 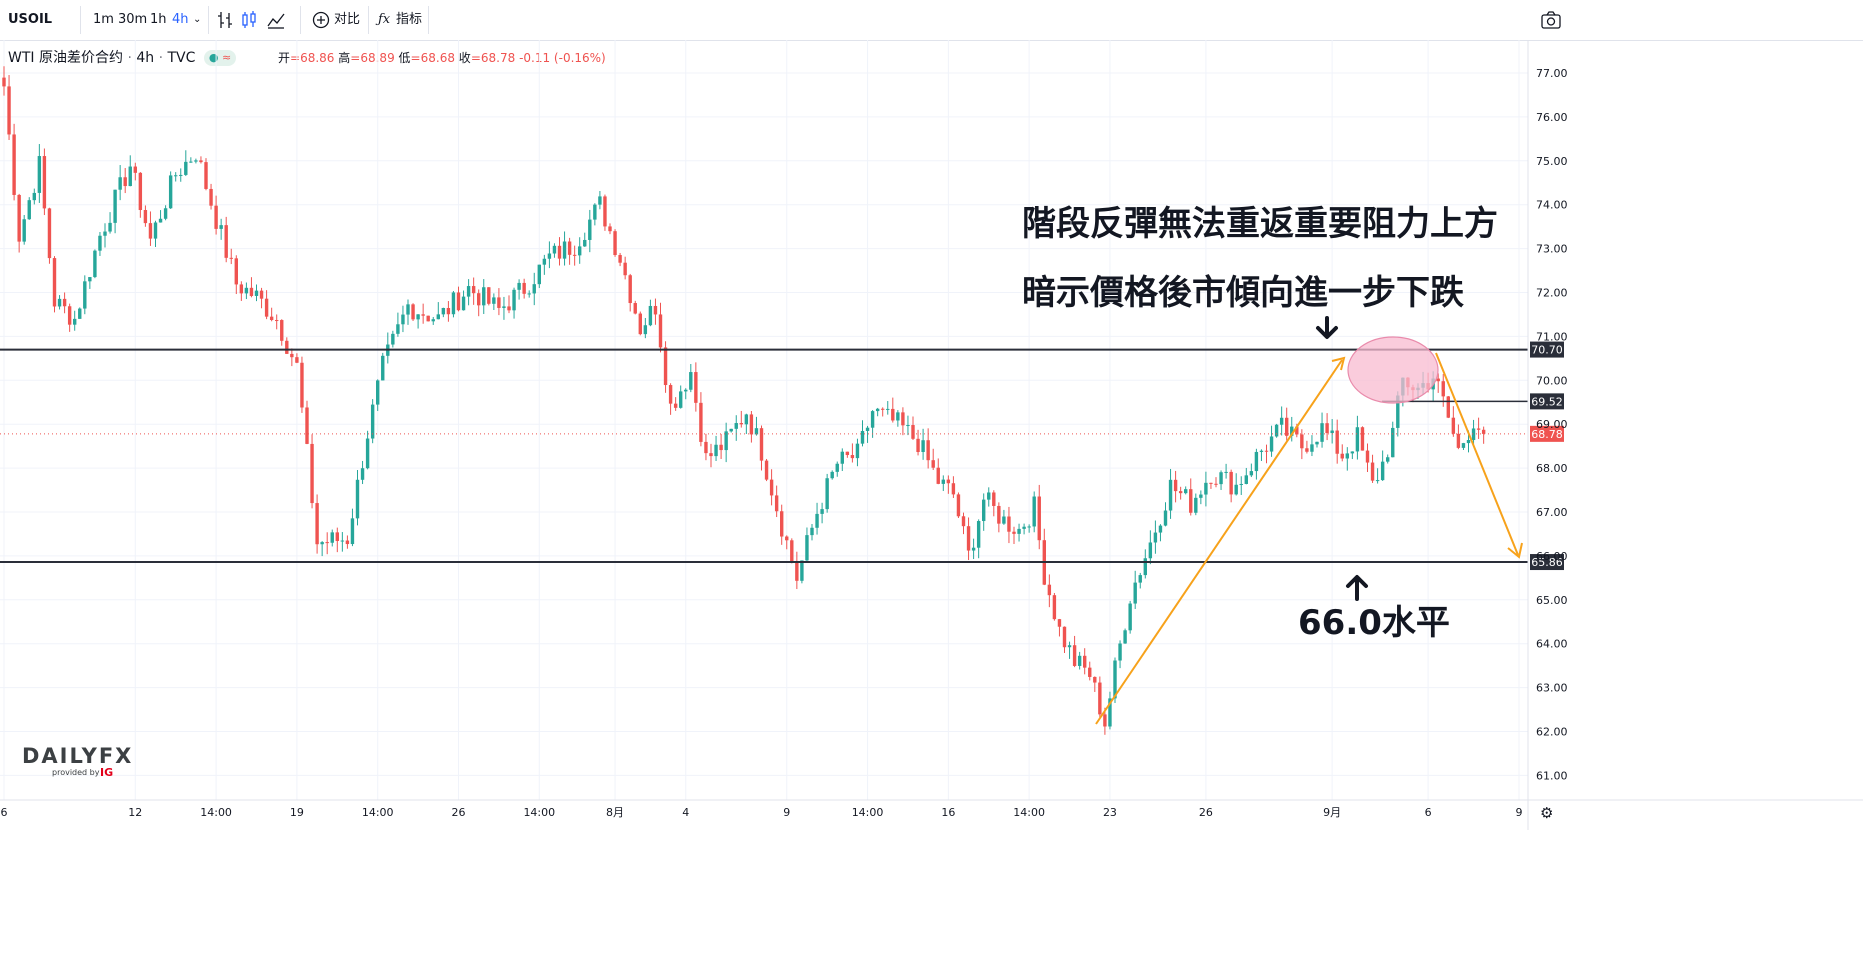 What do you see at coordinates (103, 19) in the screenshot?
I see `interval-1m-button: 1m` at bounding box center [103, 19].